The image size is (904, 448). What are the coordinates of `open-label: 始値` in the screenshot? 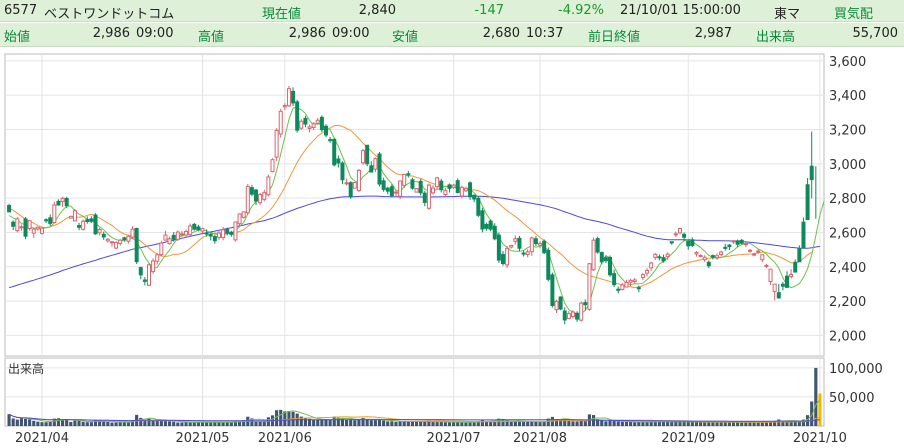 It's located at (17, 37).